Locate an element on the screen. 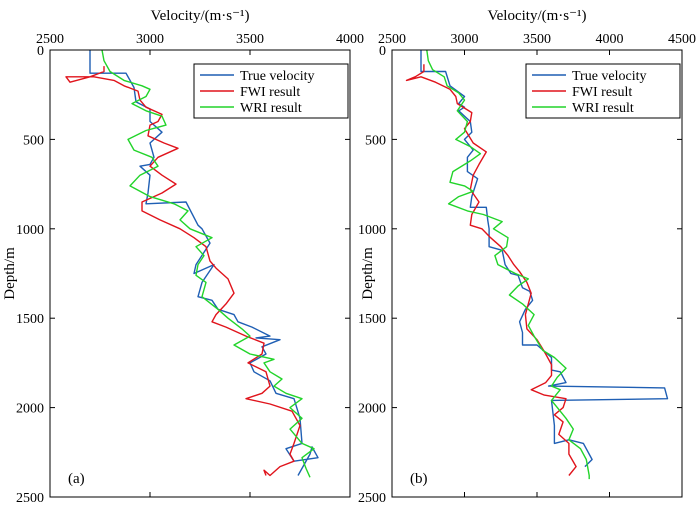 This screenshot has height=508, width=700. x-tick-label: 4500 is located at coordinates (682, 39).